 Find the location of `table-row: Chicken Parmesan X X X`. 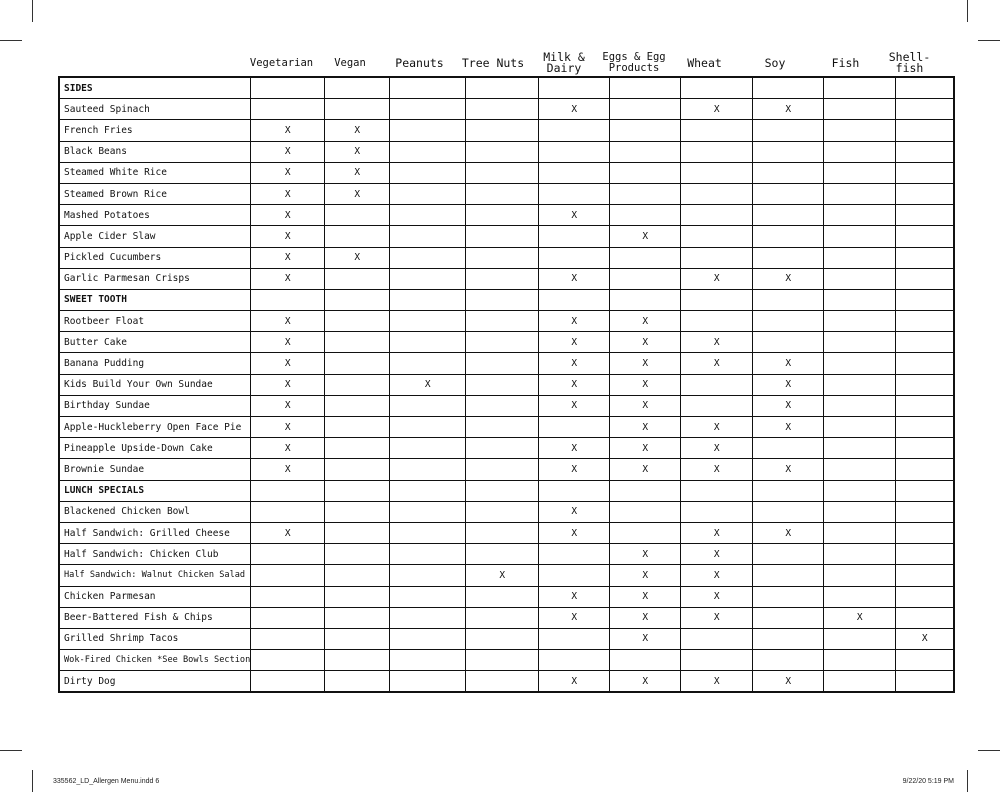

table-row: Chicken Parmesan X X X is located at coordinates (506, 596).